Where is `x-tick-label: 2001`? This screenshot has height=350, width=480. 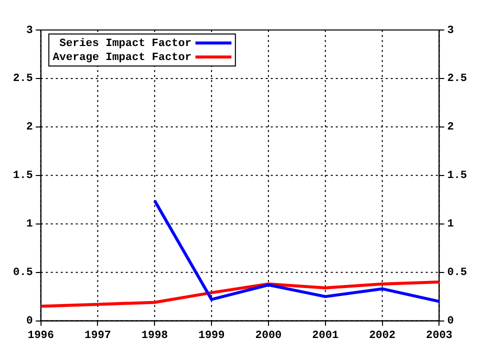
x-tick-label: 2001 is located at coordinates (325, 336).